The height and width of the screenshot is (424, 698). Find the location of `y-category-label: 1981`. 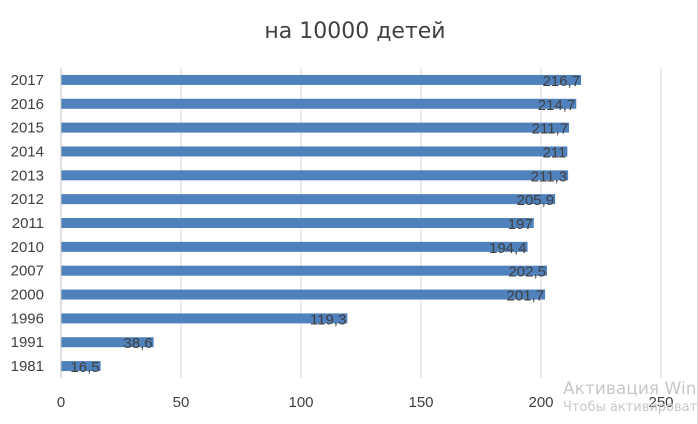

y-category-label: 1981 is located at coordinates (27, 366).